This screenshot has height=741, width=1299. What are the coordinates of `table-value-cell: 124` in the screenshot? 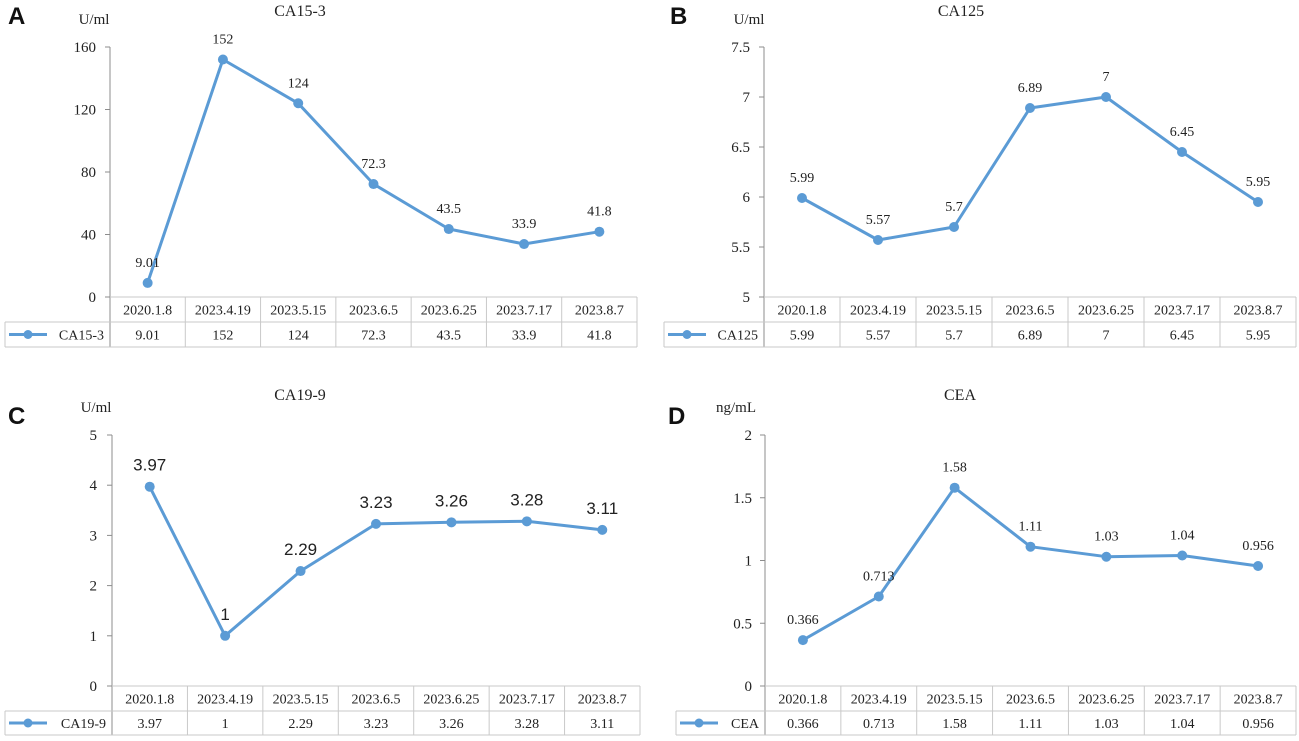 It's located at (298, 336).